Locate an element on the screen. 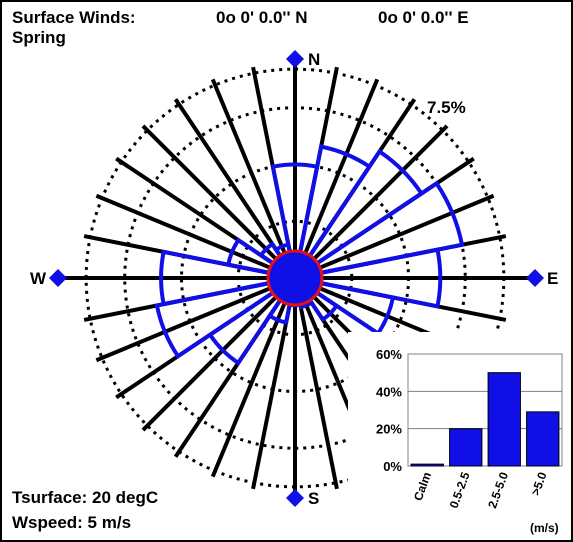 This screenshot has width=573, height=542. compass-label-e: E is located at coordinates (552, 278).